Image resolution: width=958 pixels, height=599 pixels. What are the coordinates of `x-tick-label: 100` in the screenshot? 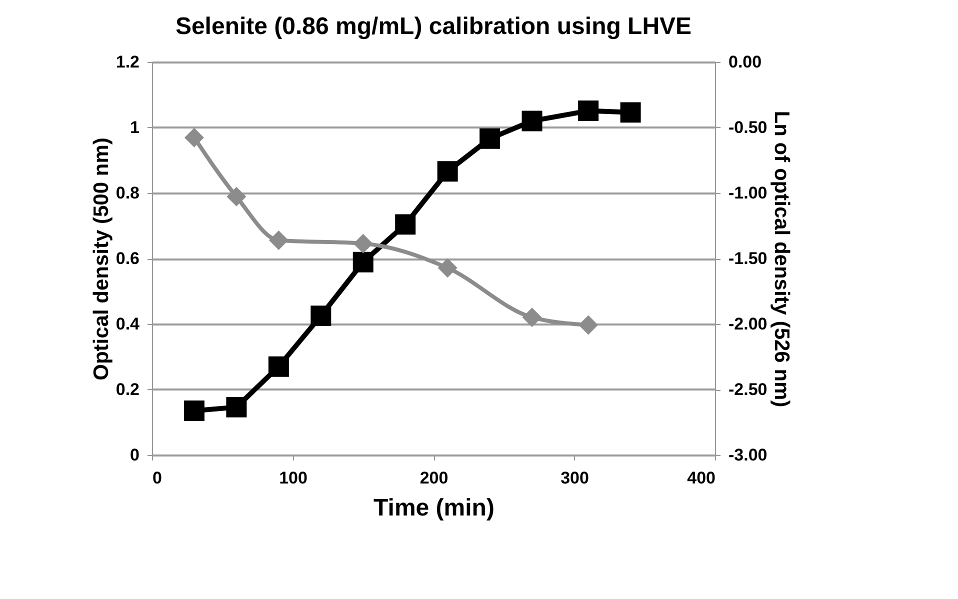 It's located at (293, 478).